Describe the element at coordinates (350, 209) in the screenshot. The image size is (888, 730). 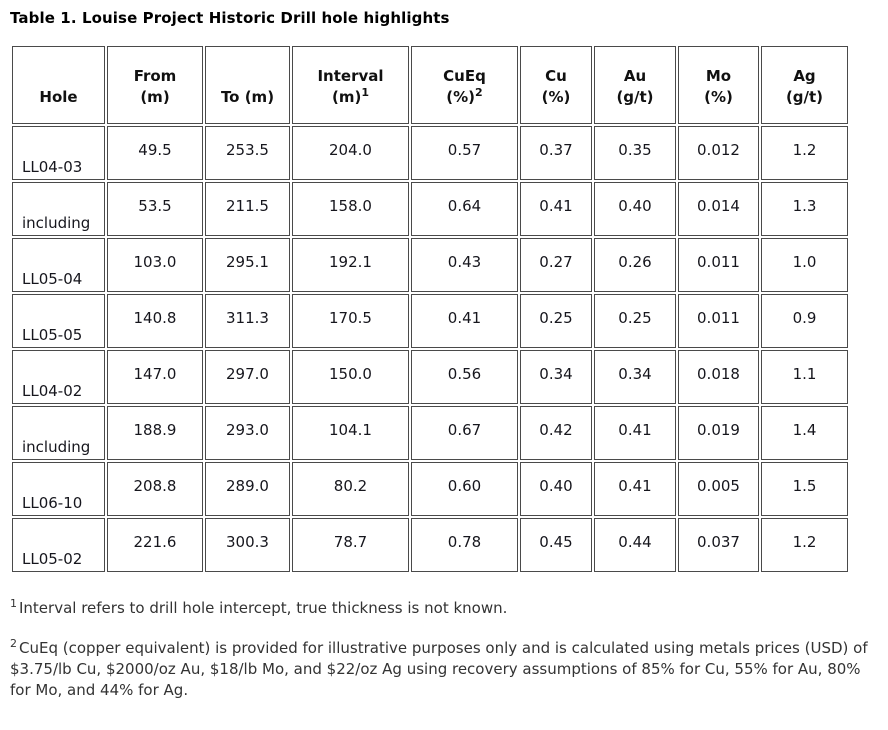
I see `data-cell-interval: 158.0` at that location.